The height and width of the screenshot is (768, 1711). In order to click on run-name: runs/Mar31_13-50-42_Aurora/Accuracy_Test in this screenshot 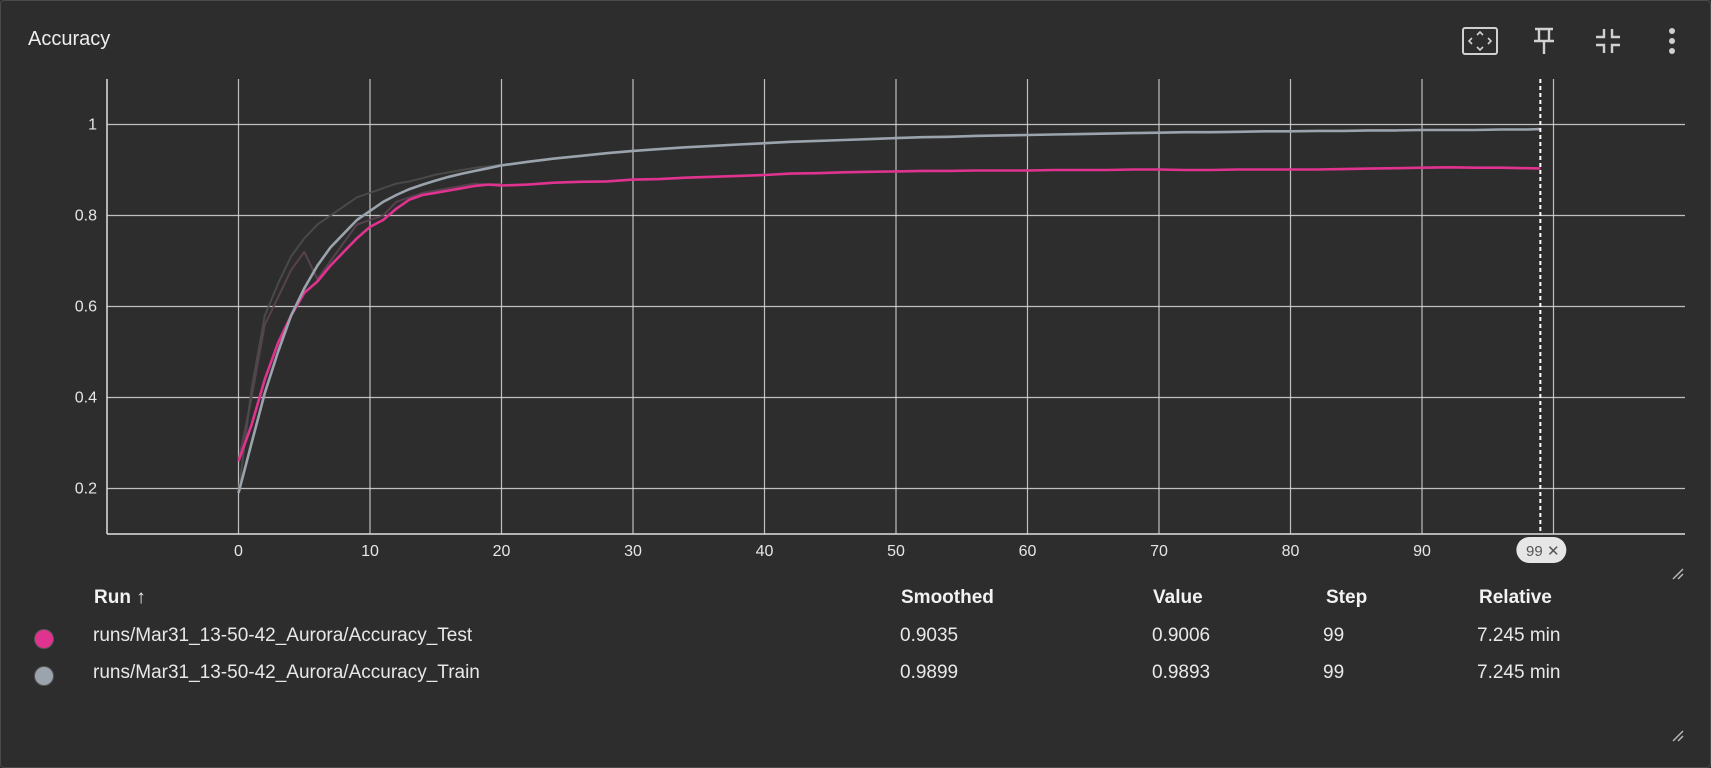, I will do `click(283, 635)`.